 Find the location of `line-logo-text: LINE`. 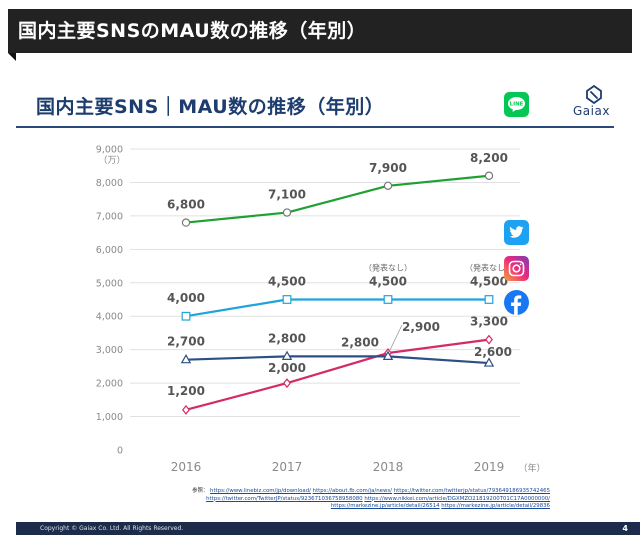

line-logo-text: LINE is located at coordinates (517, 105).